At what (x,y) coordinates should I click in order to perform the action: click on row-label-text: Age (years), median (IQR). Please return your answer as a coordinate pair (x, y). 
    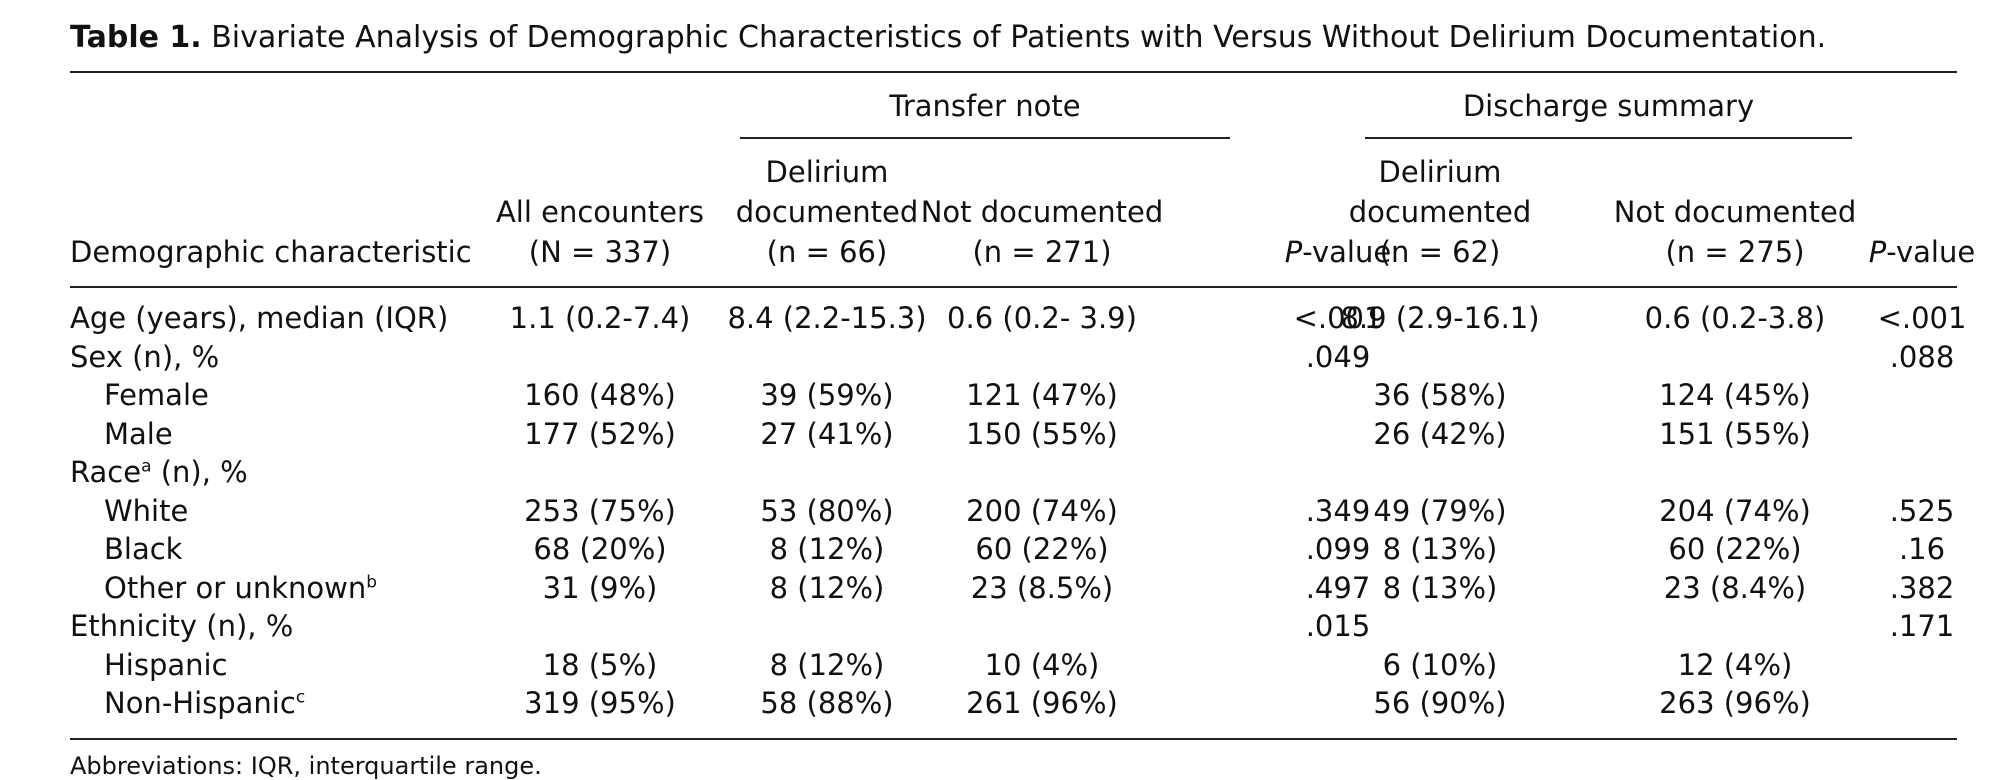
    Looking at the image, I should click on (259, 318).